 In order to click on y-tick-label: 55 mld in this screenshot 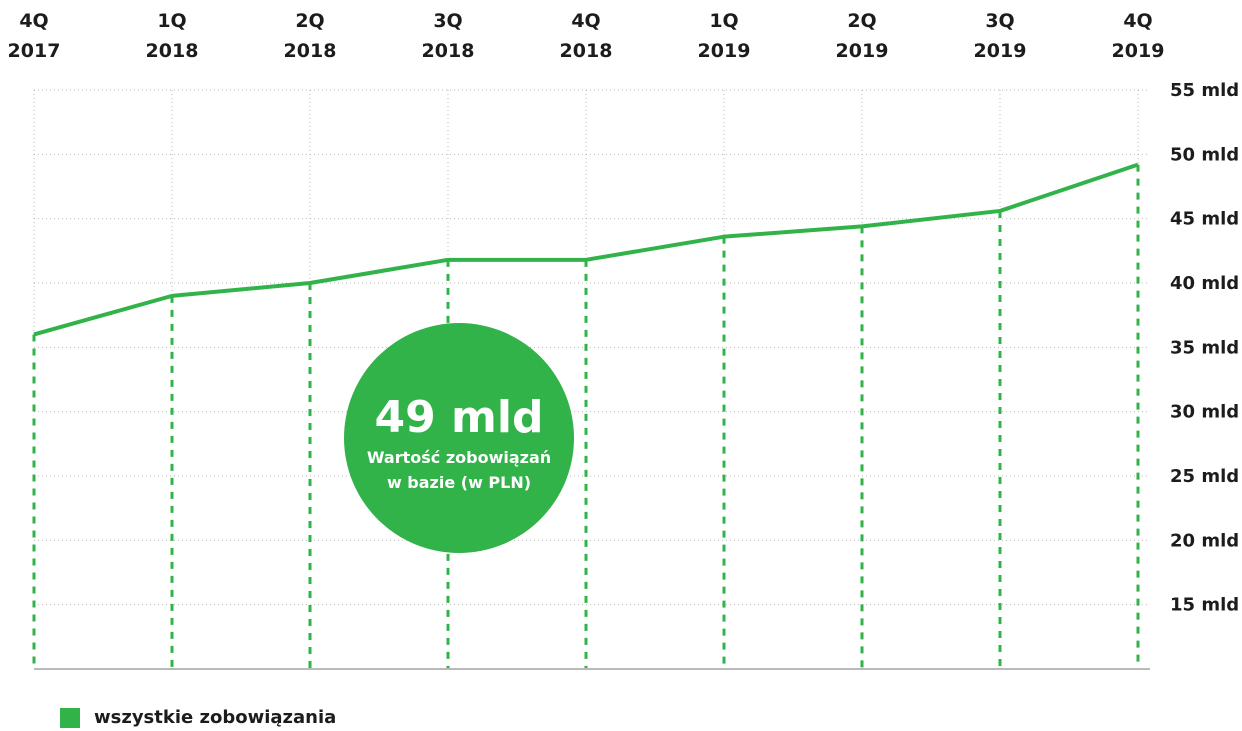, I will do `click(1204, 90)`.